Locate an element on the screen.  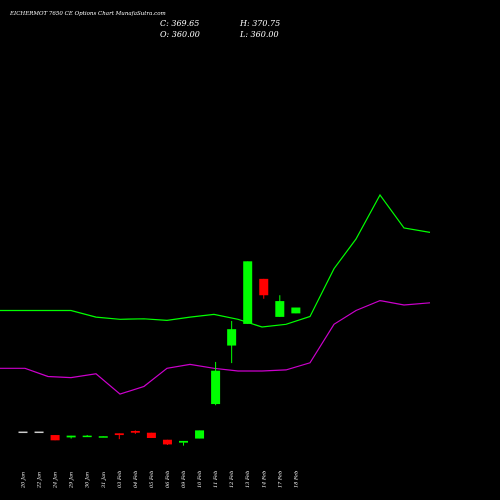
x-tick-label: 04 Feb is located at coordinates (136, 479).